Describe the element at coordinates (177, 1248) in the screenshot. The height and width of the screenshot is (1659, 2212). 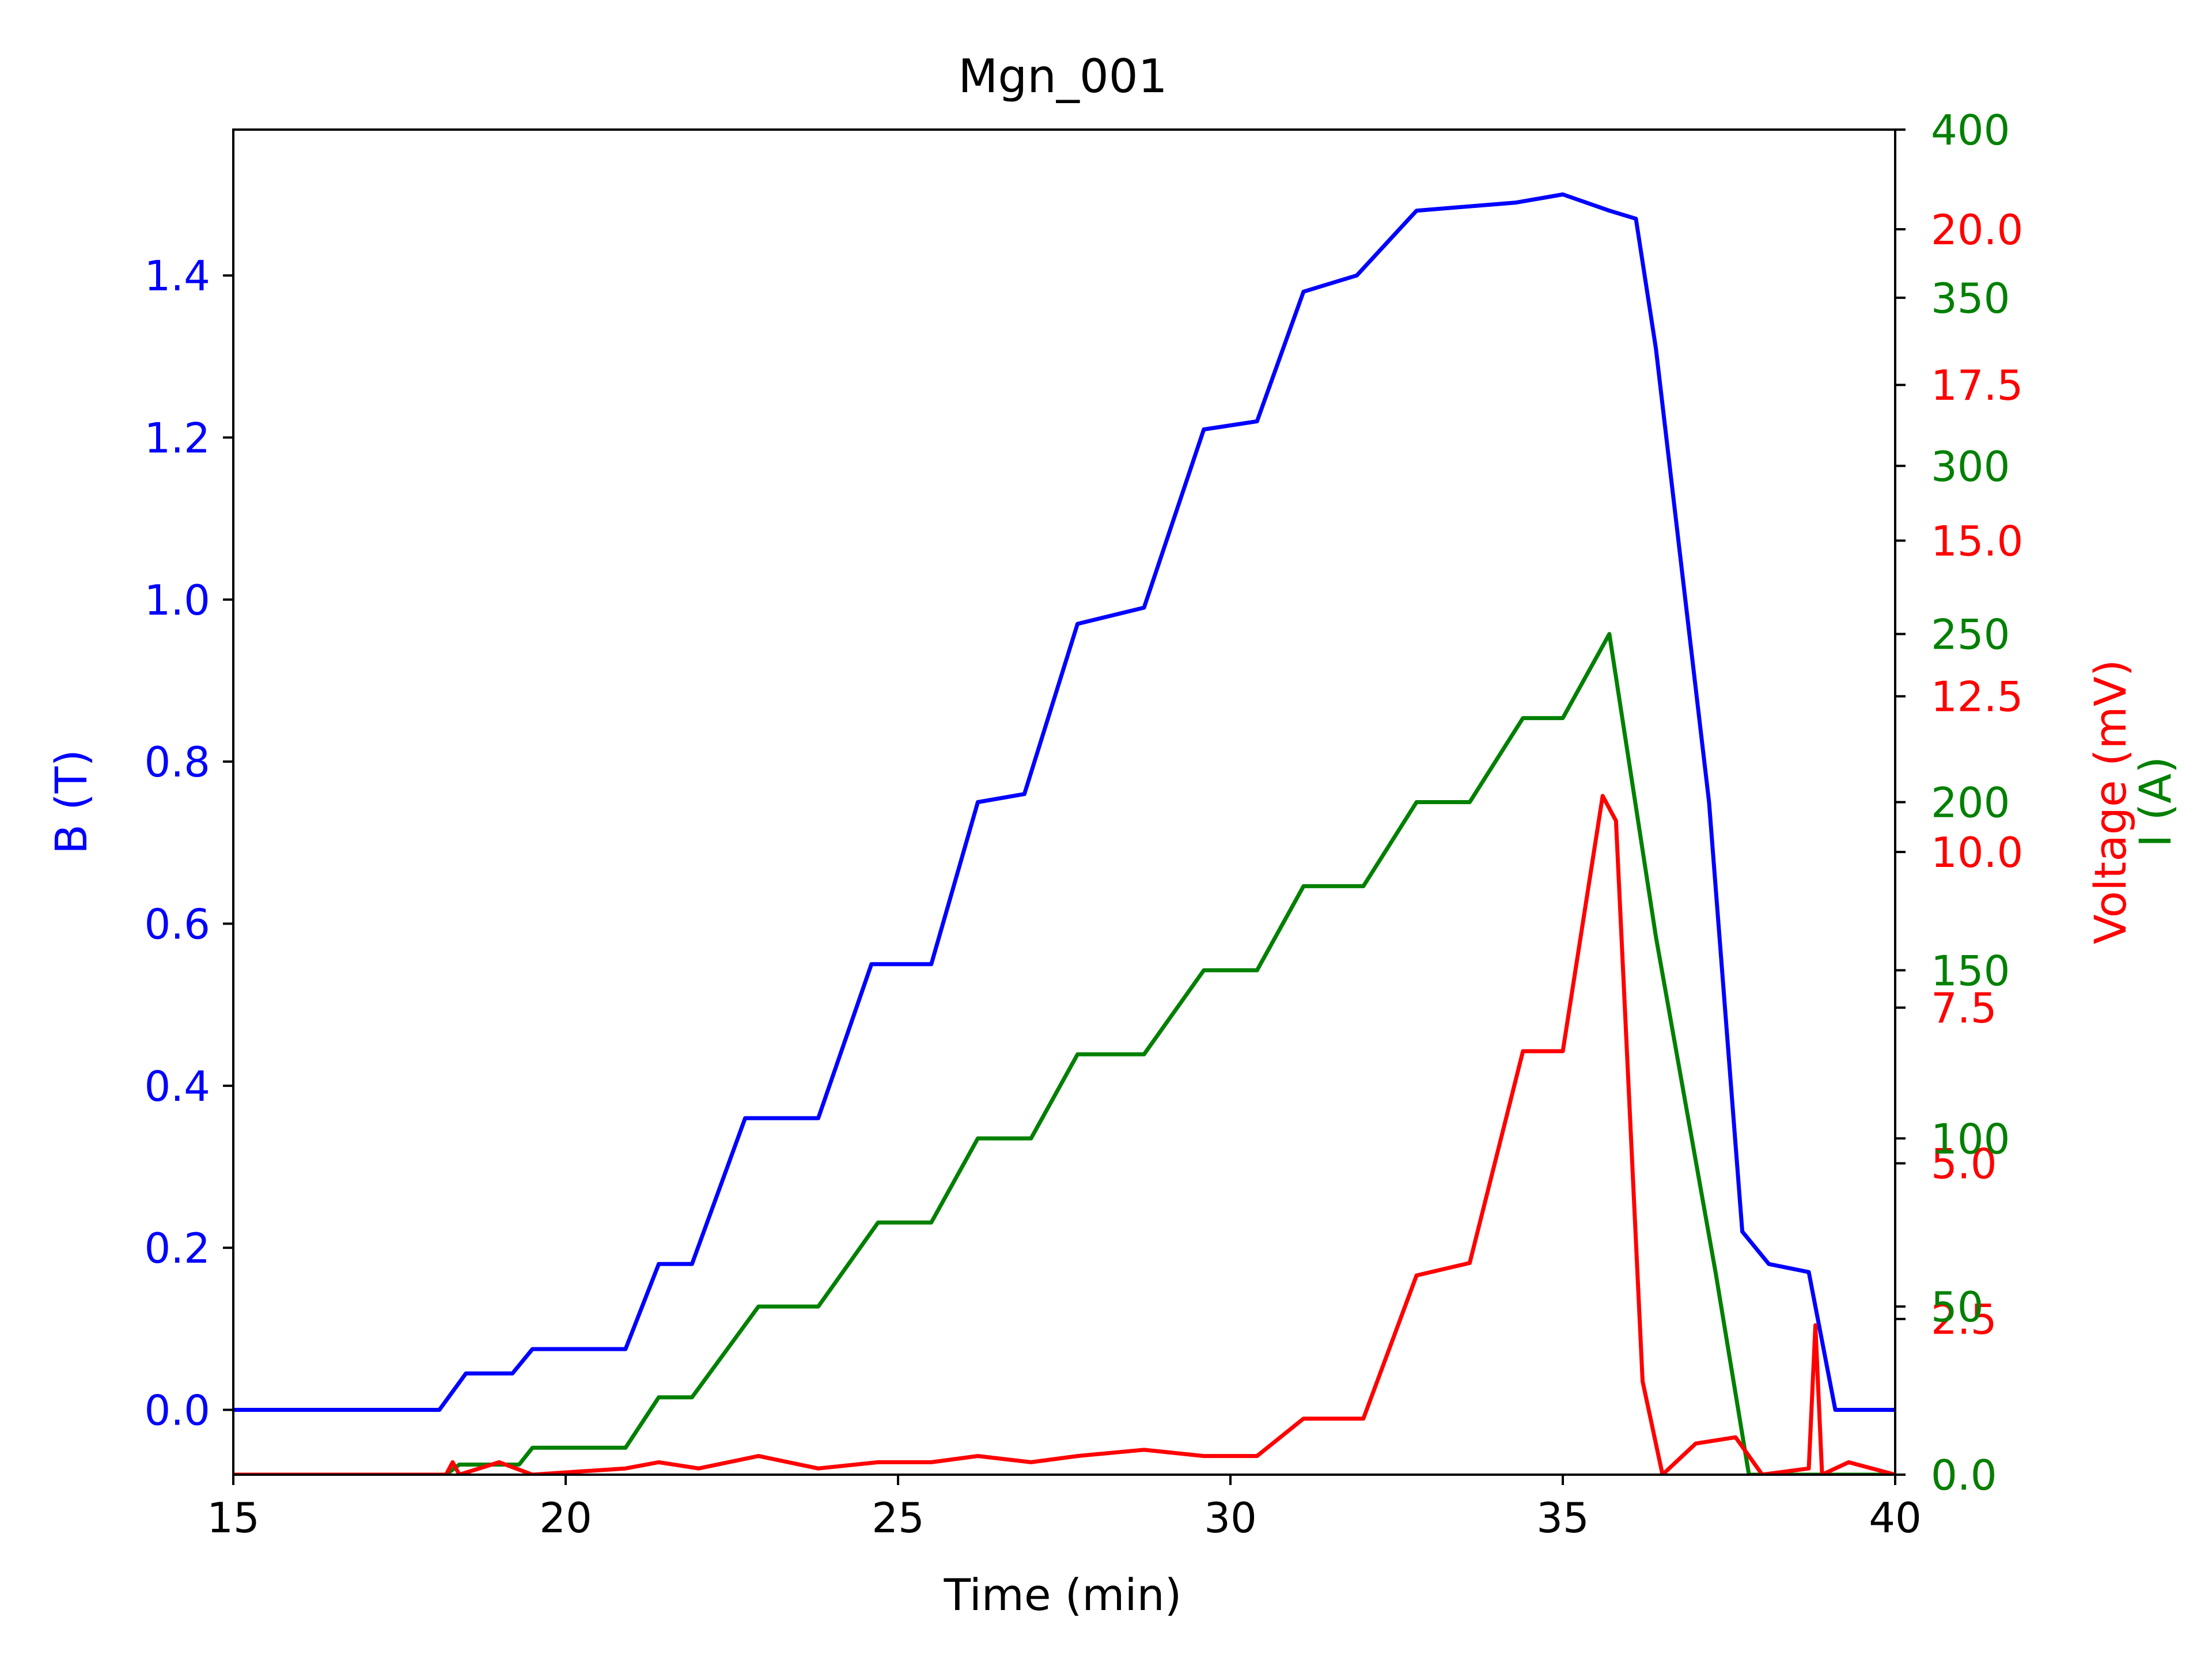
I see `y-left-tick-label: 0.2` at that location.